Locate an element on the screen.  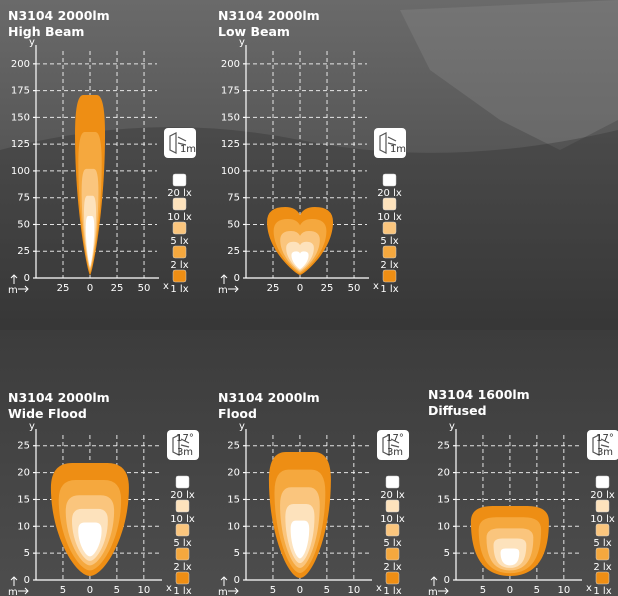
x-tick-label: 10 is located at coordinates (353, 590).